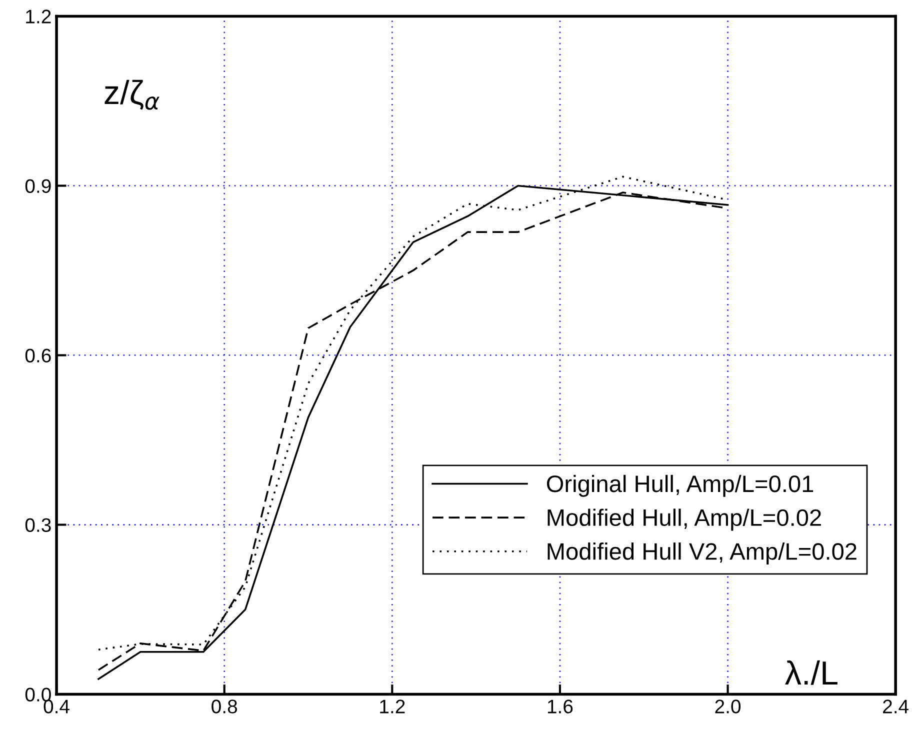 This screenshot has height=737, width=912. Describe the element at coordinates (702, 553) in the screenshot. I see `legend-label: Modified Hull V2, Amp/L=0.02` at that location.